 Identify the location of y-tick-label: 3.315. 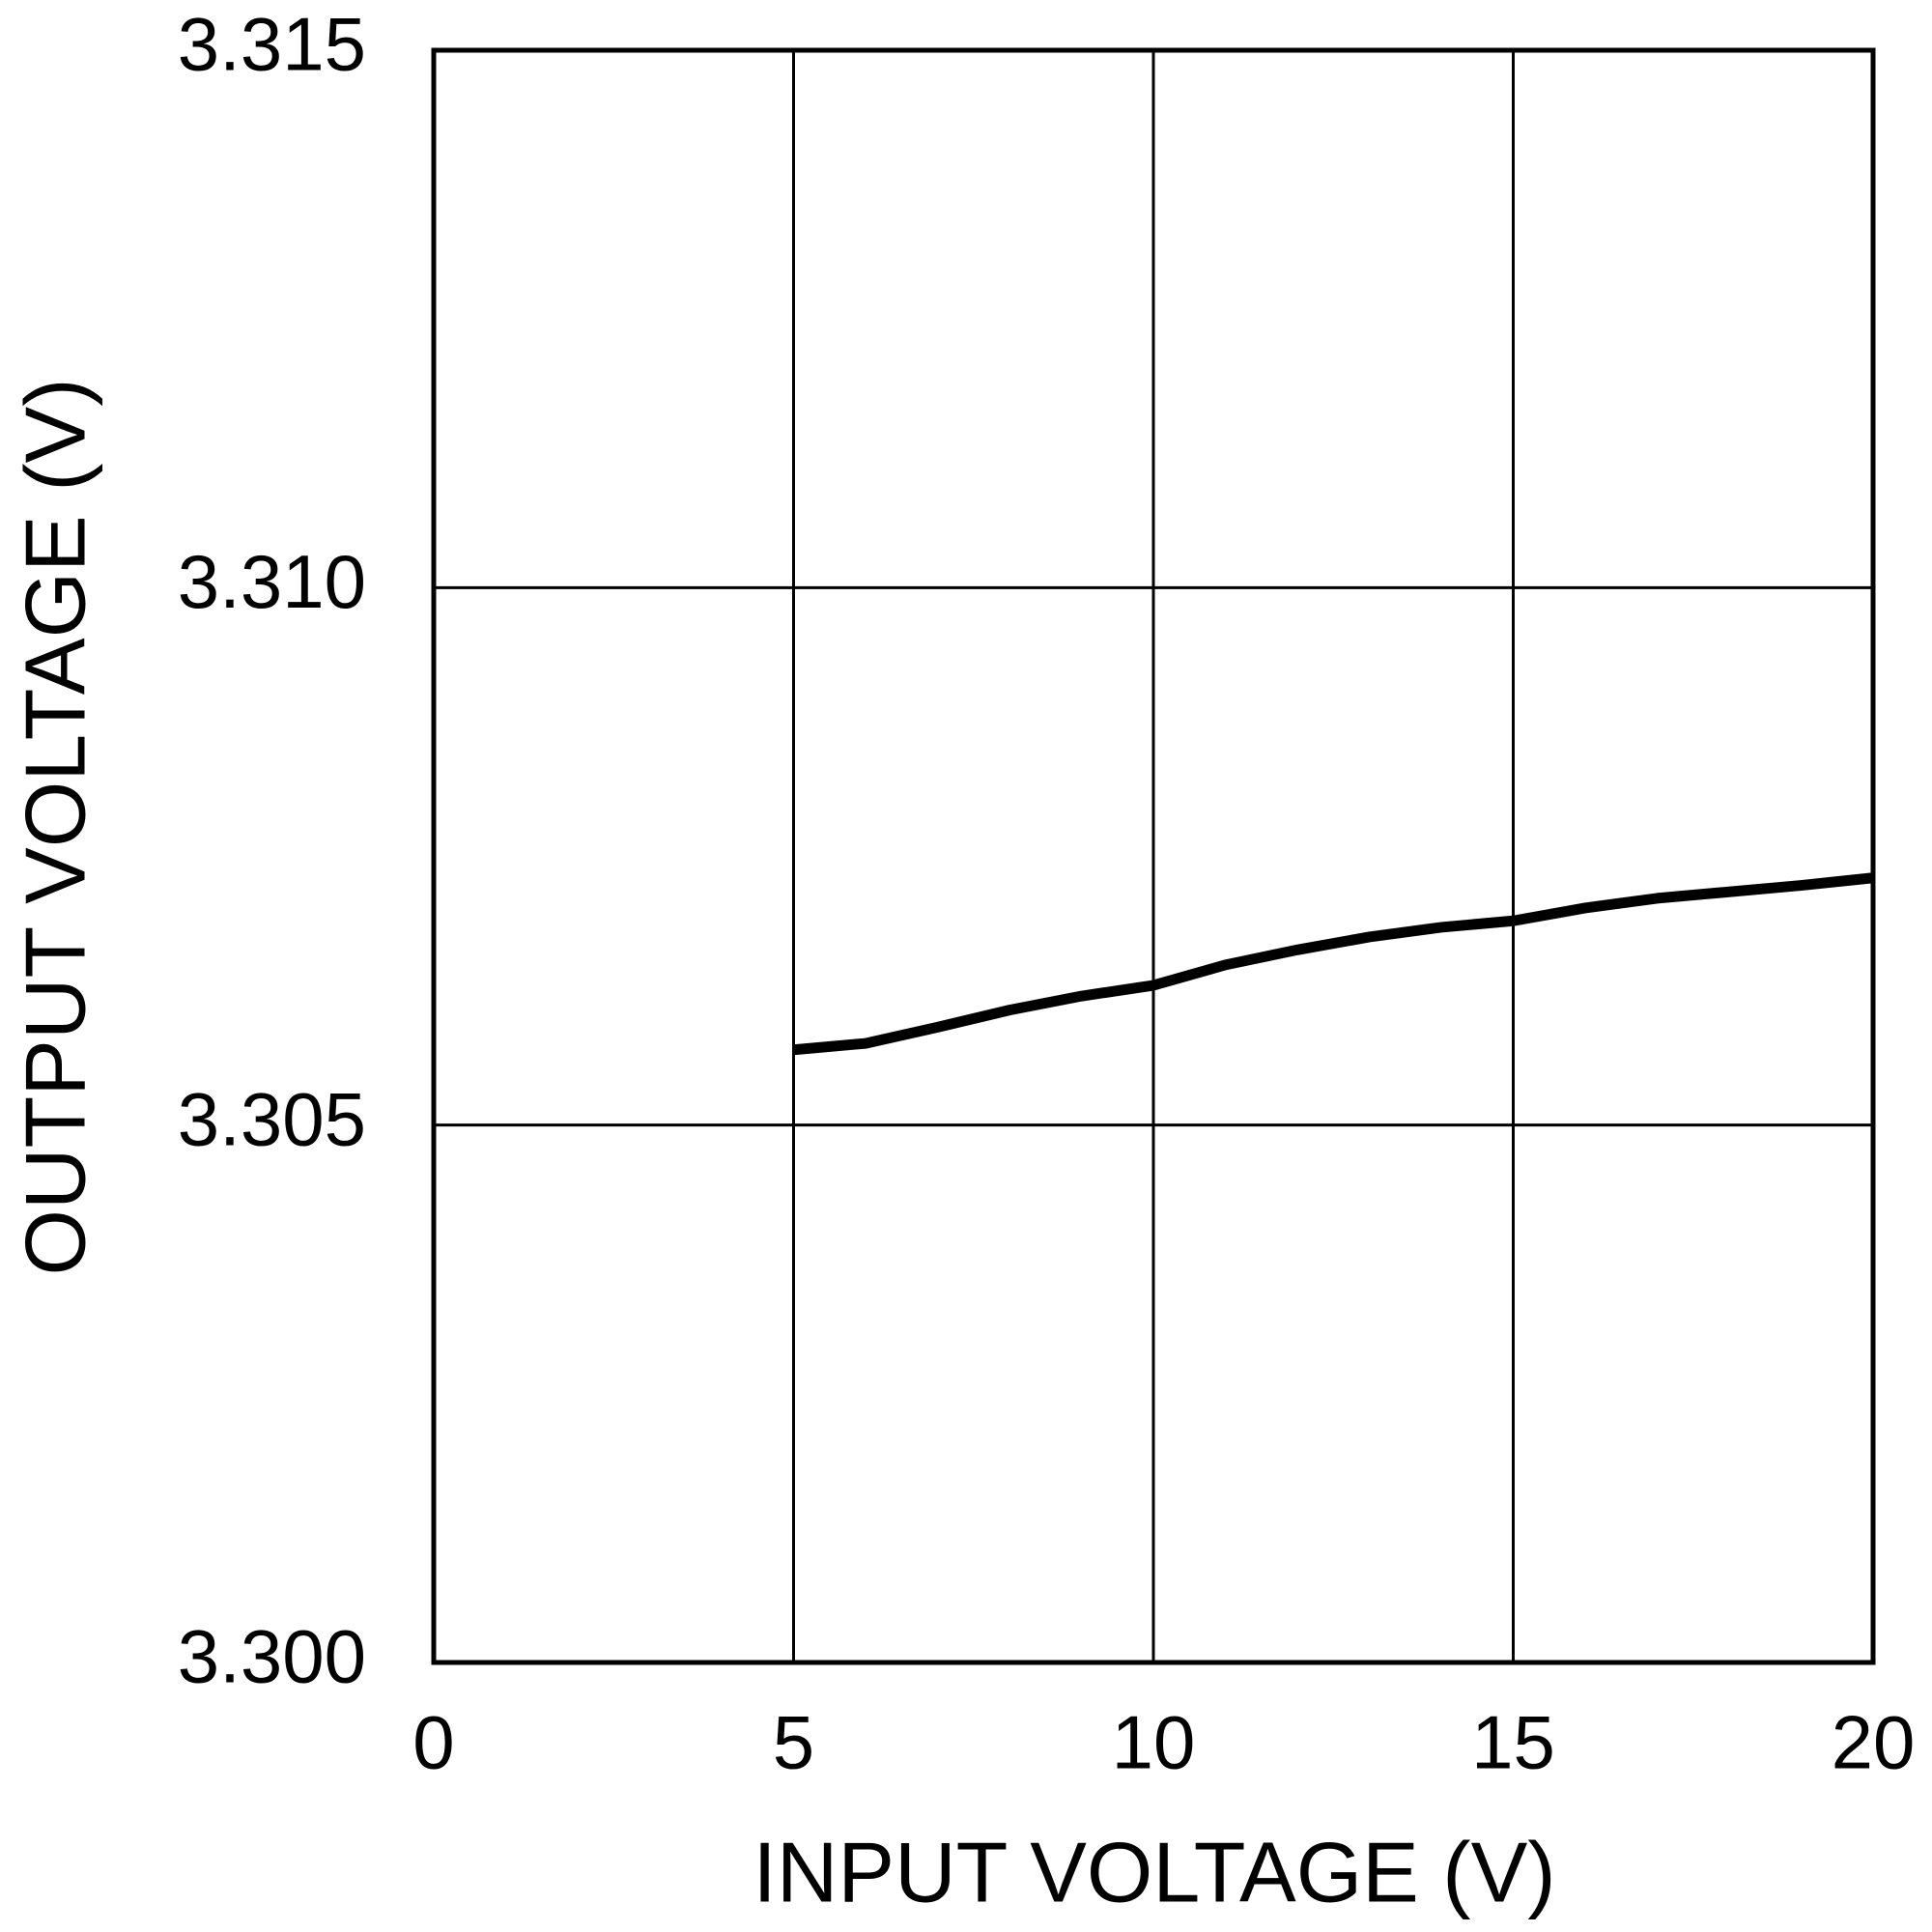
(272, 44).